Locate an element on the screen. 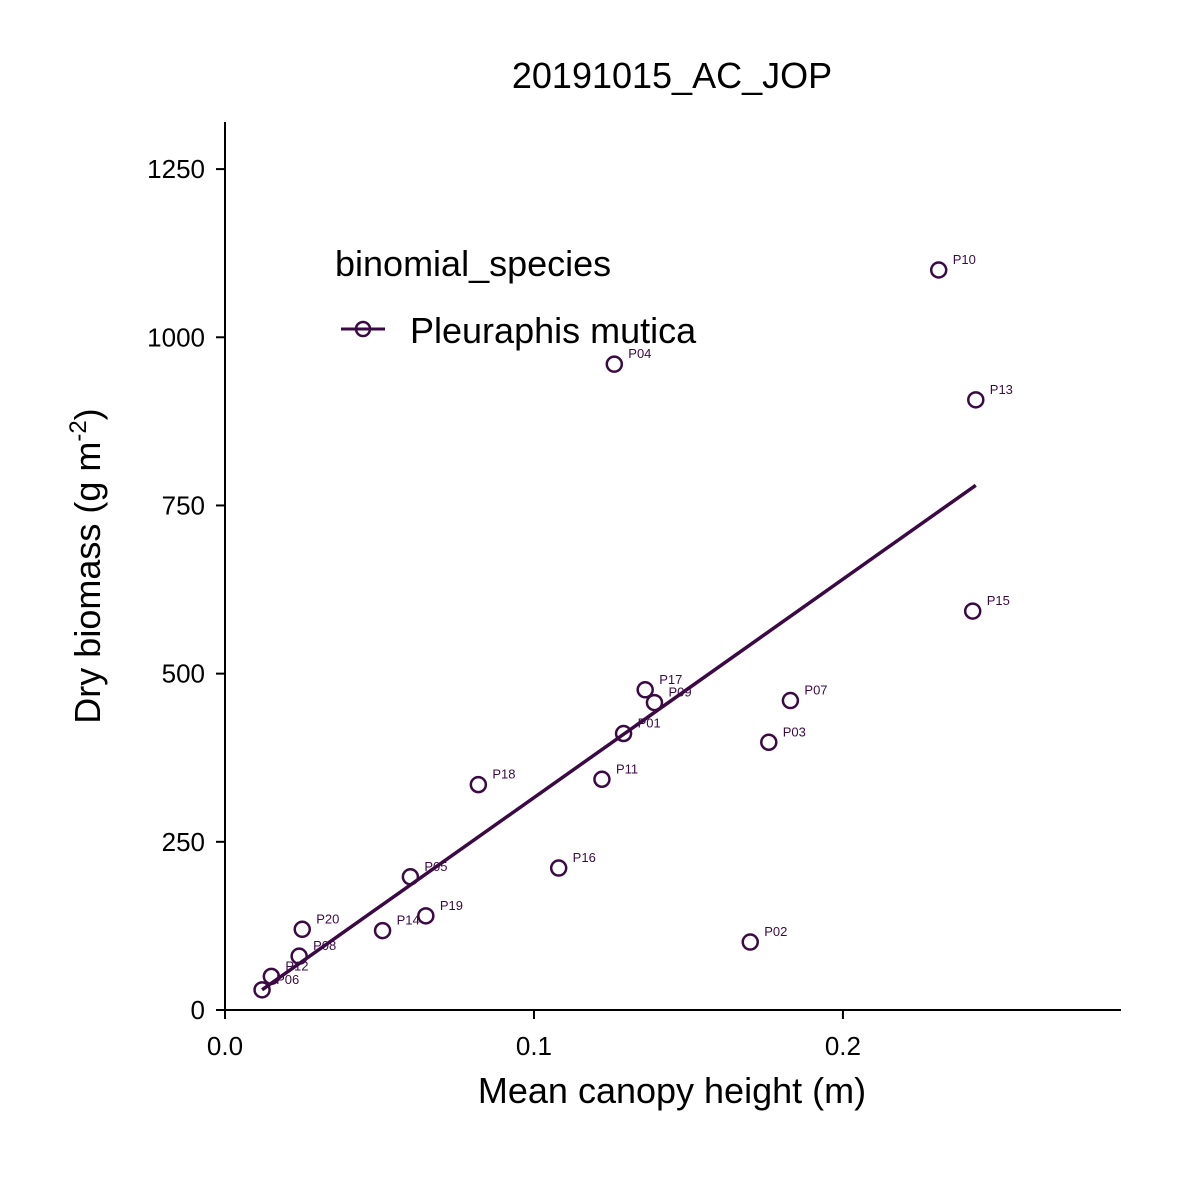  y-tick-label: 500 is located at coordinates (183, 674).